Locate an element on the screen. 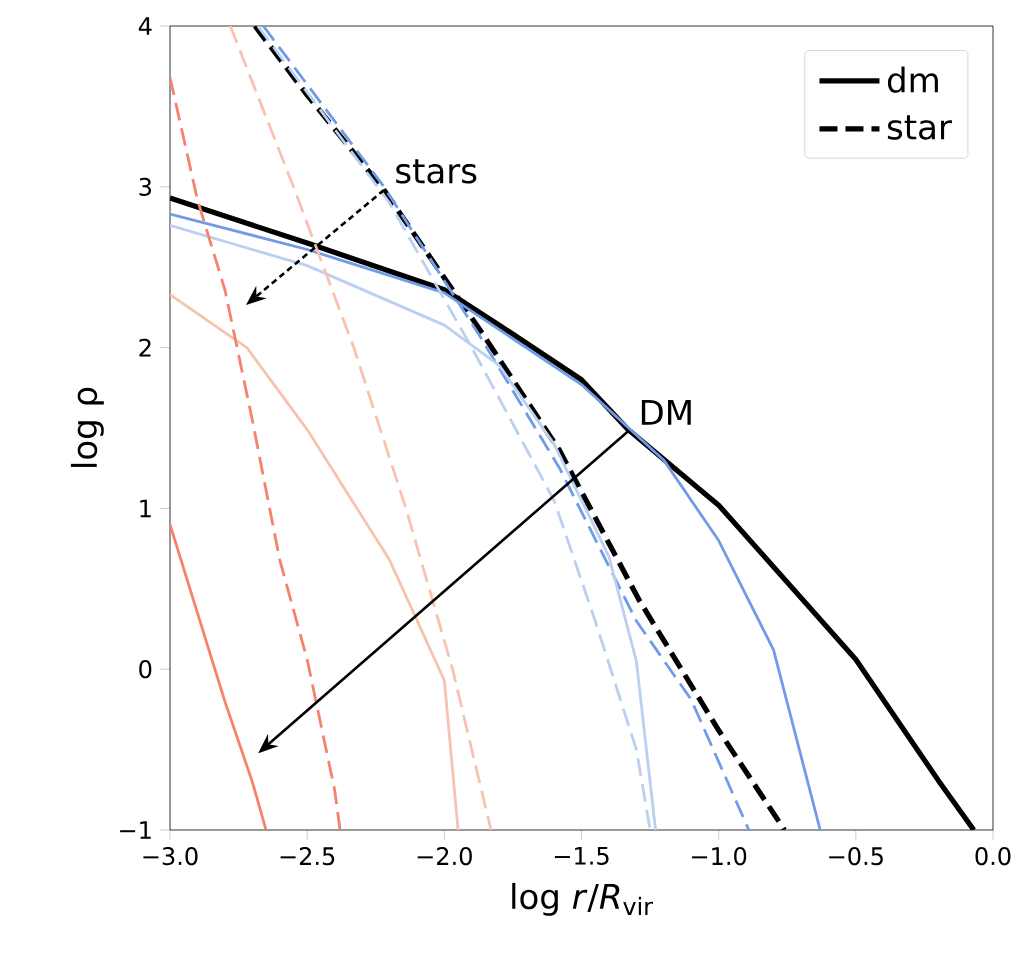 This screenshot has width=1028, height=960. x-tick-label: −1.5 is located at coordinates (581, 856).